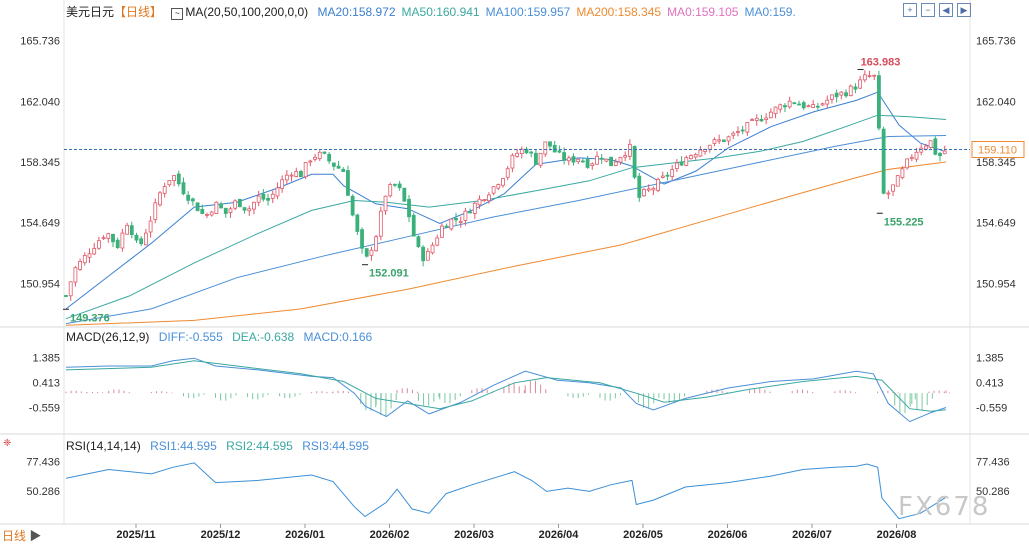 This screenshot has height=544, width=1029. What do you see at coordinates (40, 284) in the screenshot?
I see `y-tick-left: 150.954` at bounding box center [40, 284].